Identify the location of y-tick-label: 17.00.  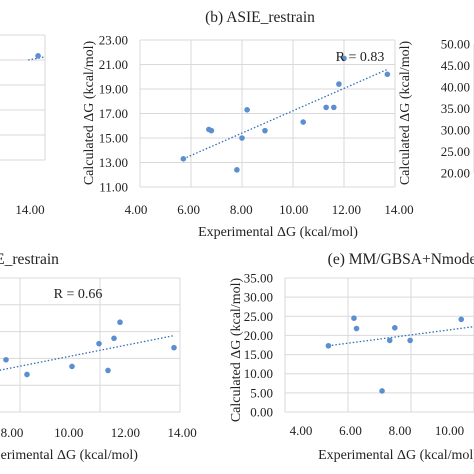
(113, 113).